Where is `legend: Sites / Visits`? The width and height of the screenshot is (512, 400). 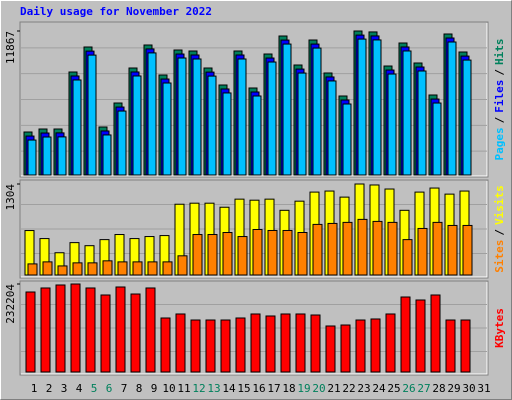
legend: Sites / Visits is located at coordinates (499, 229).